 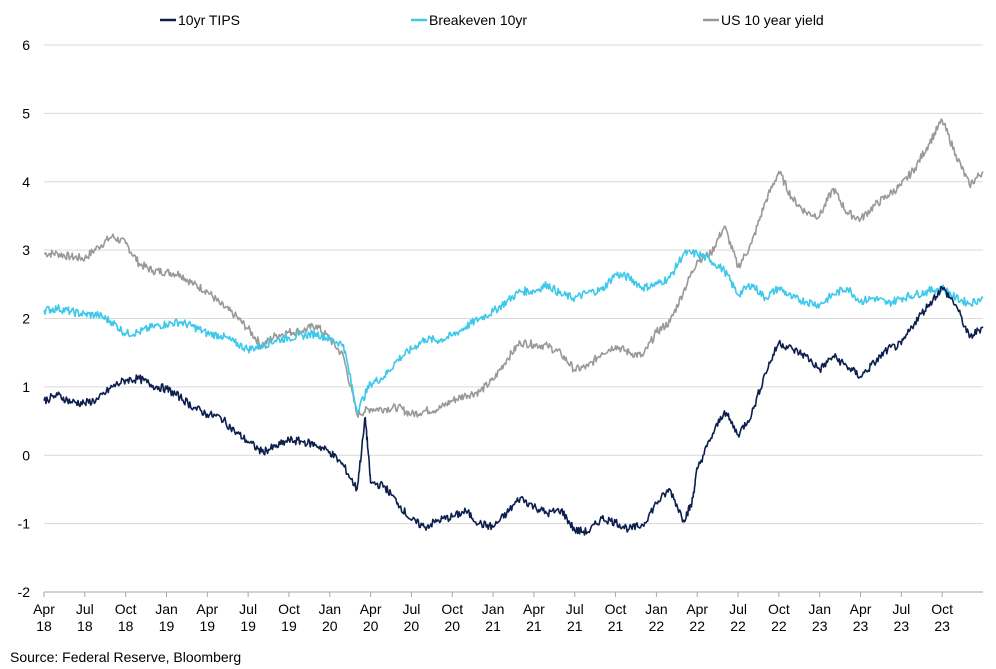 What do you see at coordinates (26, 182) in the screenshot?
I see `y-tick-label: 4` at bounding box center [26, 182].